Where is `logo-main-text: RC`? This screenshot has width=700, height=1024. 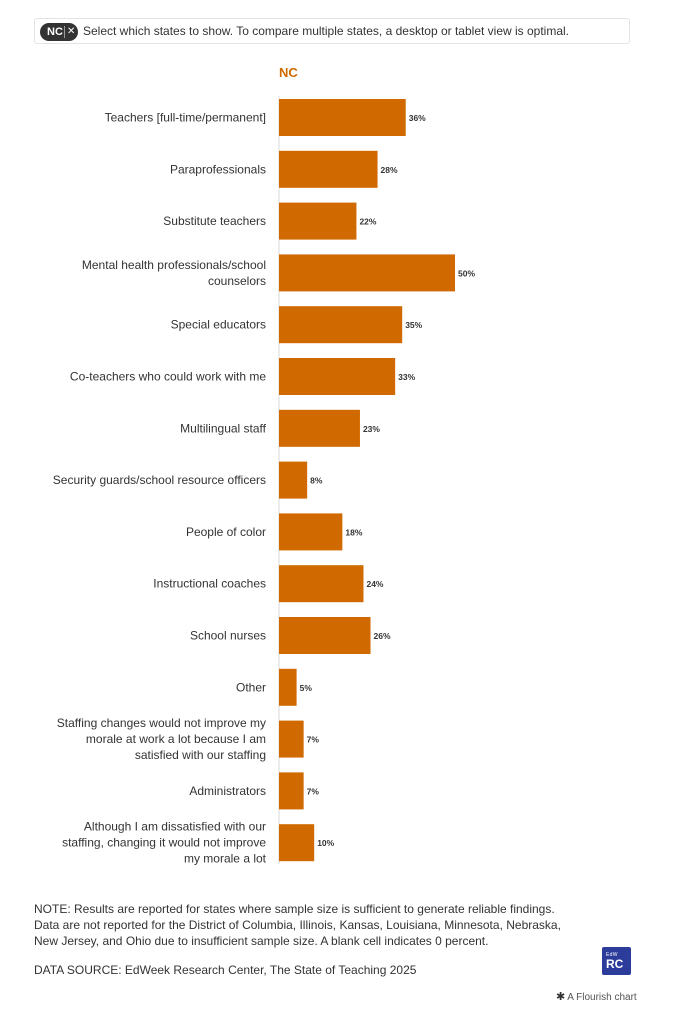
logo-main-text: RC is located at coordinates (615, 964).